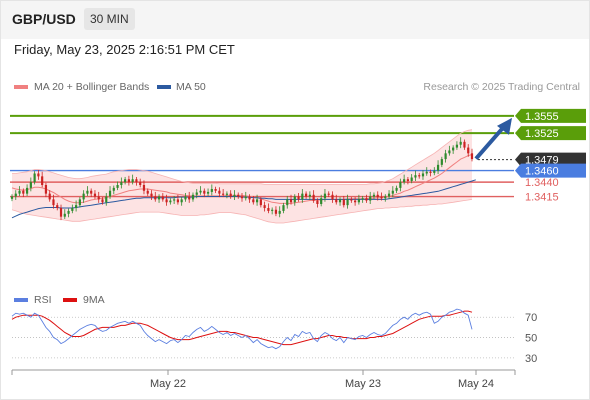 Image resolution: width=590 pixels, height=400 pixels. I want to click on legend-swatch-rsi, so click(21, 300).